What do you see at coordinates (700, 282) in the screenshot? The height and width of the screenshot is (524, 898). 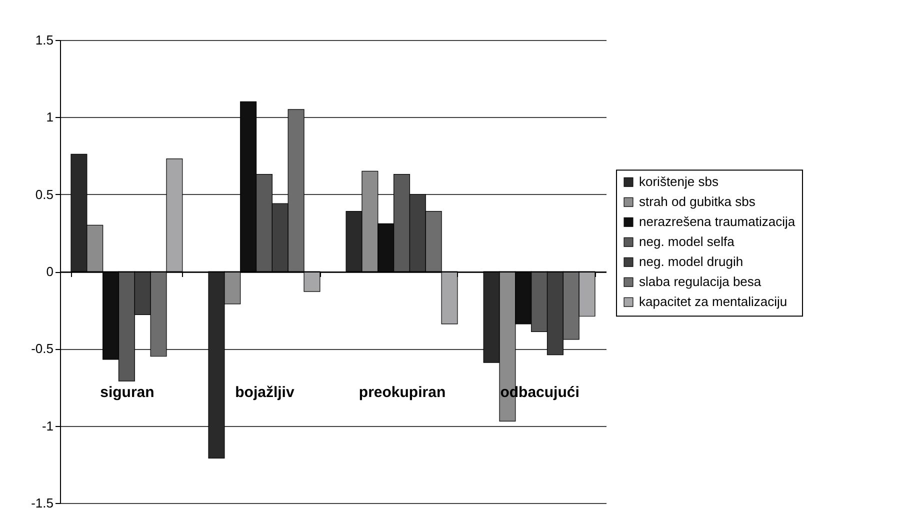 I see `legend-label: slaba regulacija besa` at bounding box center [700, 282].